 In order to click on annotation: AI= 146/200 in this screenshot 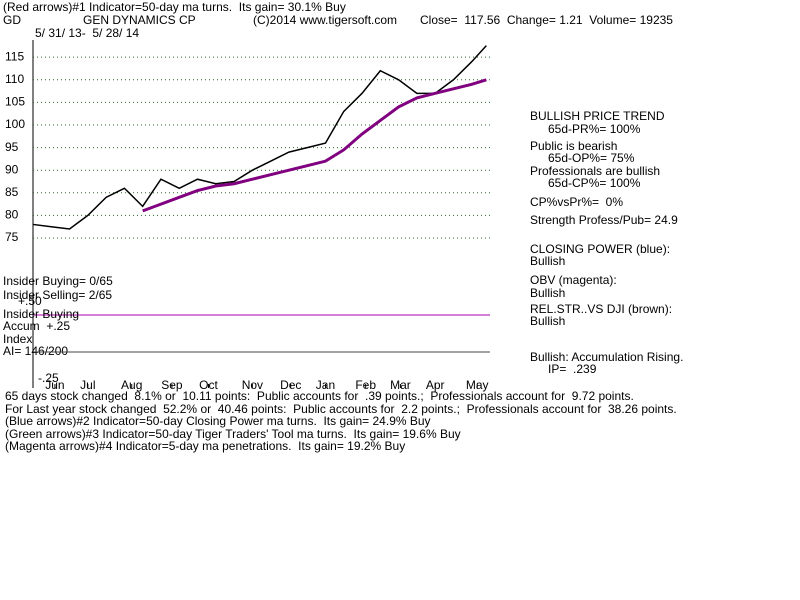, I will do `click(35, 351)`.